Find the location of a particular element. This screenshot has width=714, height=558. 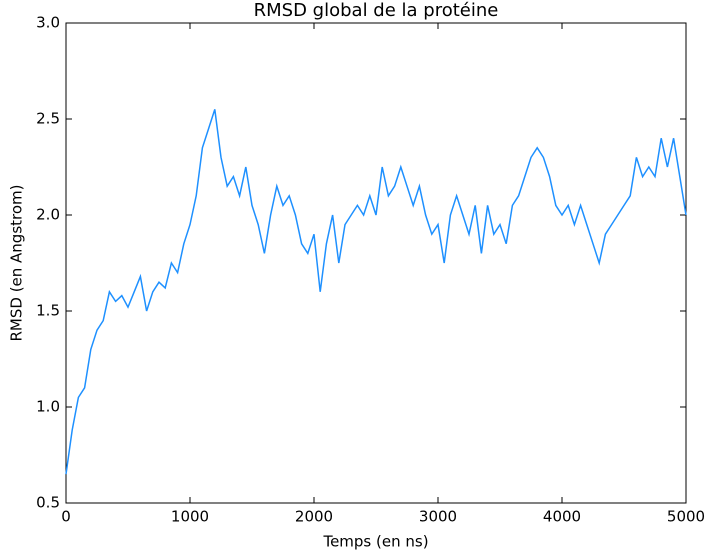

x-tick-label: 2000 is located at coordinates (314, 517).